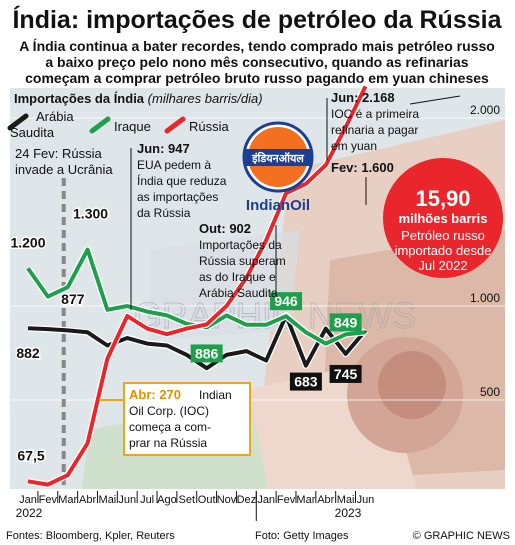 The width and height of the screenshot is (515, 545). I want to click on annotation-june-line-2: Índia que reduza, so click(182, 180).